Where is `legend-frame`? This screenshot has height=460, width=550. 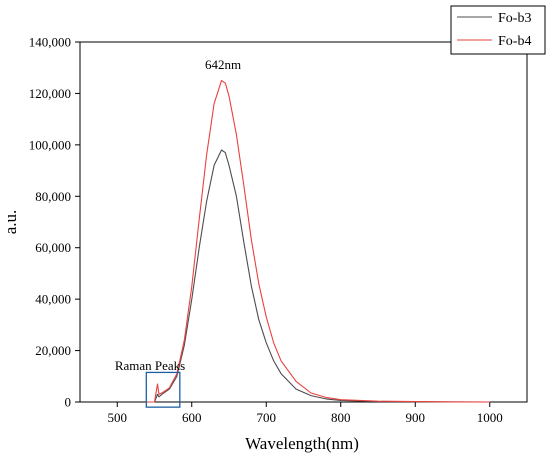 legend-frame is located at coordinates (498, 30).